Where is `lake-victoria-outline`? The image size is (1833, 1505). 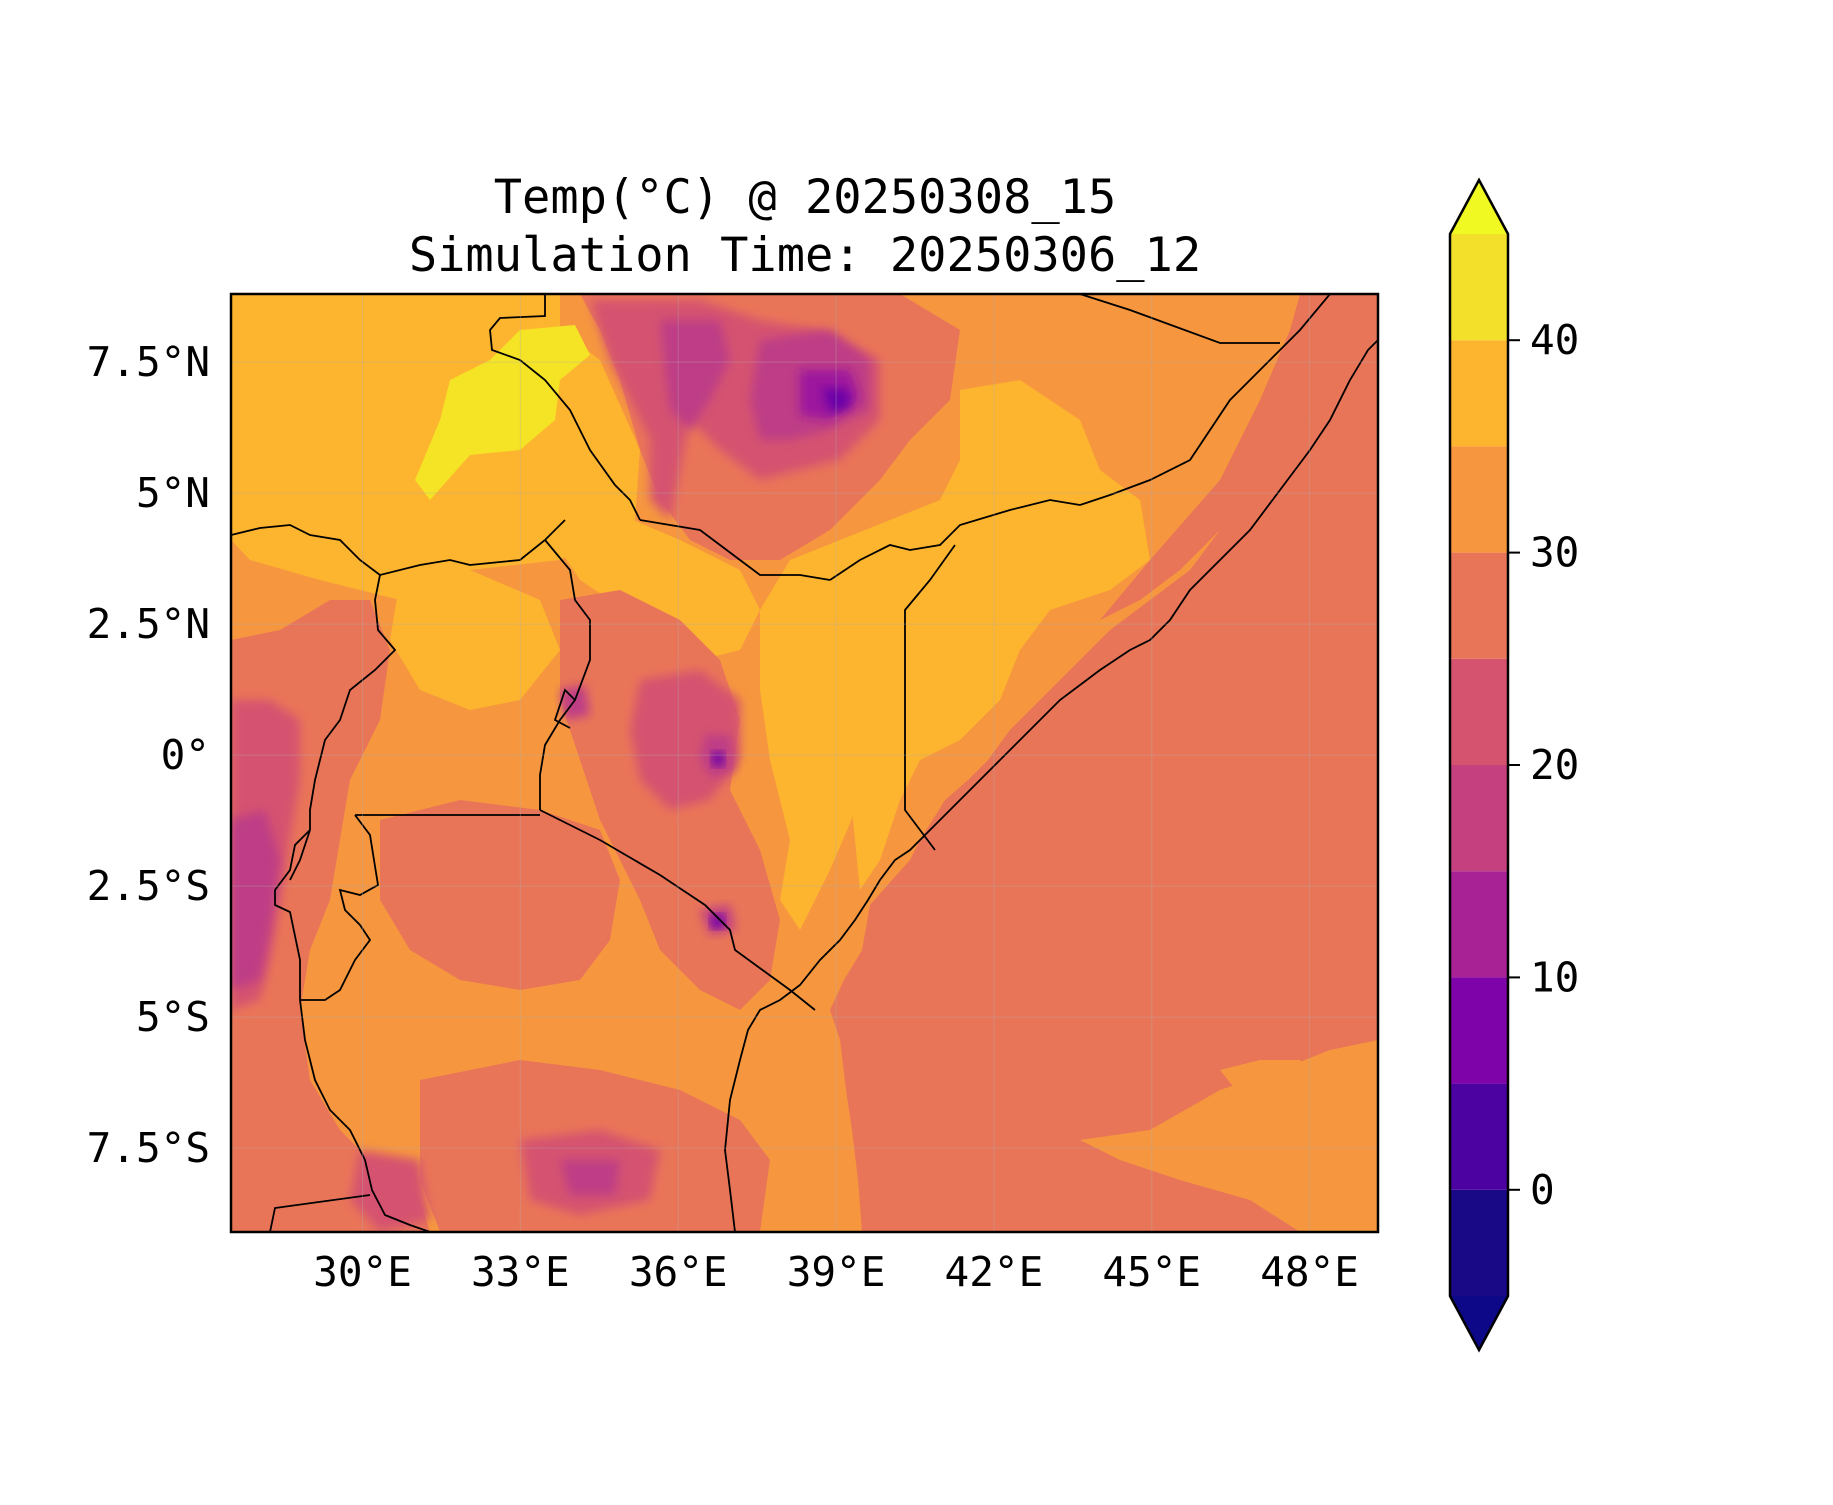 lake-victoria-outline is located at coordinates (564, 708).